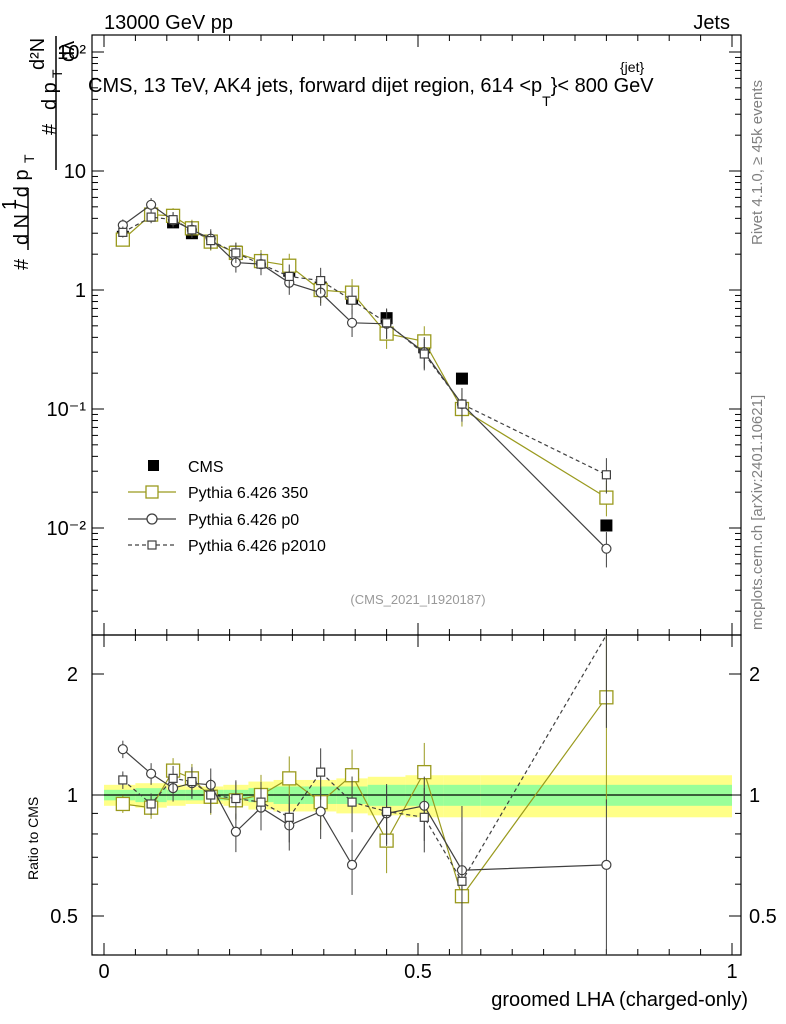  What do you see at coordinates (417, 599) in the screenshot?
I see `analysis-tag: (CMS_2021_I1920187)` at bounding box center [417, 599].